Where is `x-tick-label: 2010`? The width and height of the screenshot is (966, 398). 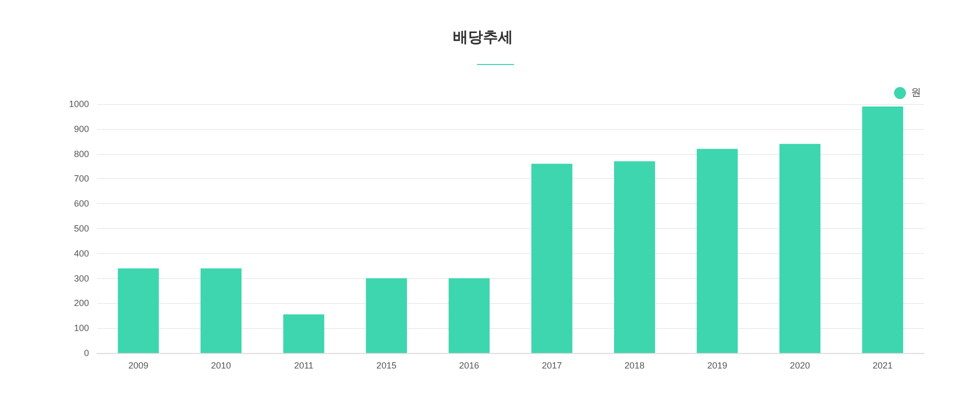
x-tick-label: 2010 is located at coordinates (221, 365).